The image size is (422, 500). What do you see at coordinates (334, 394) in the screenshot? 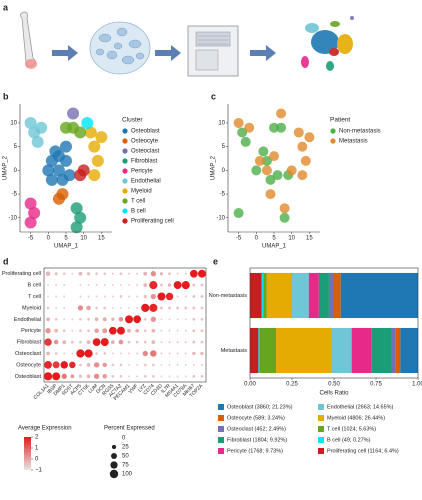
I see `x-axis-label: Cells Ratio` at bounding box center [334, 394].